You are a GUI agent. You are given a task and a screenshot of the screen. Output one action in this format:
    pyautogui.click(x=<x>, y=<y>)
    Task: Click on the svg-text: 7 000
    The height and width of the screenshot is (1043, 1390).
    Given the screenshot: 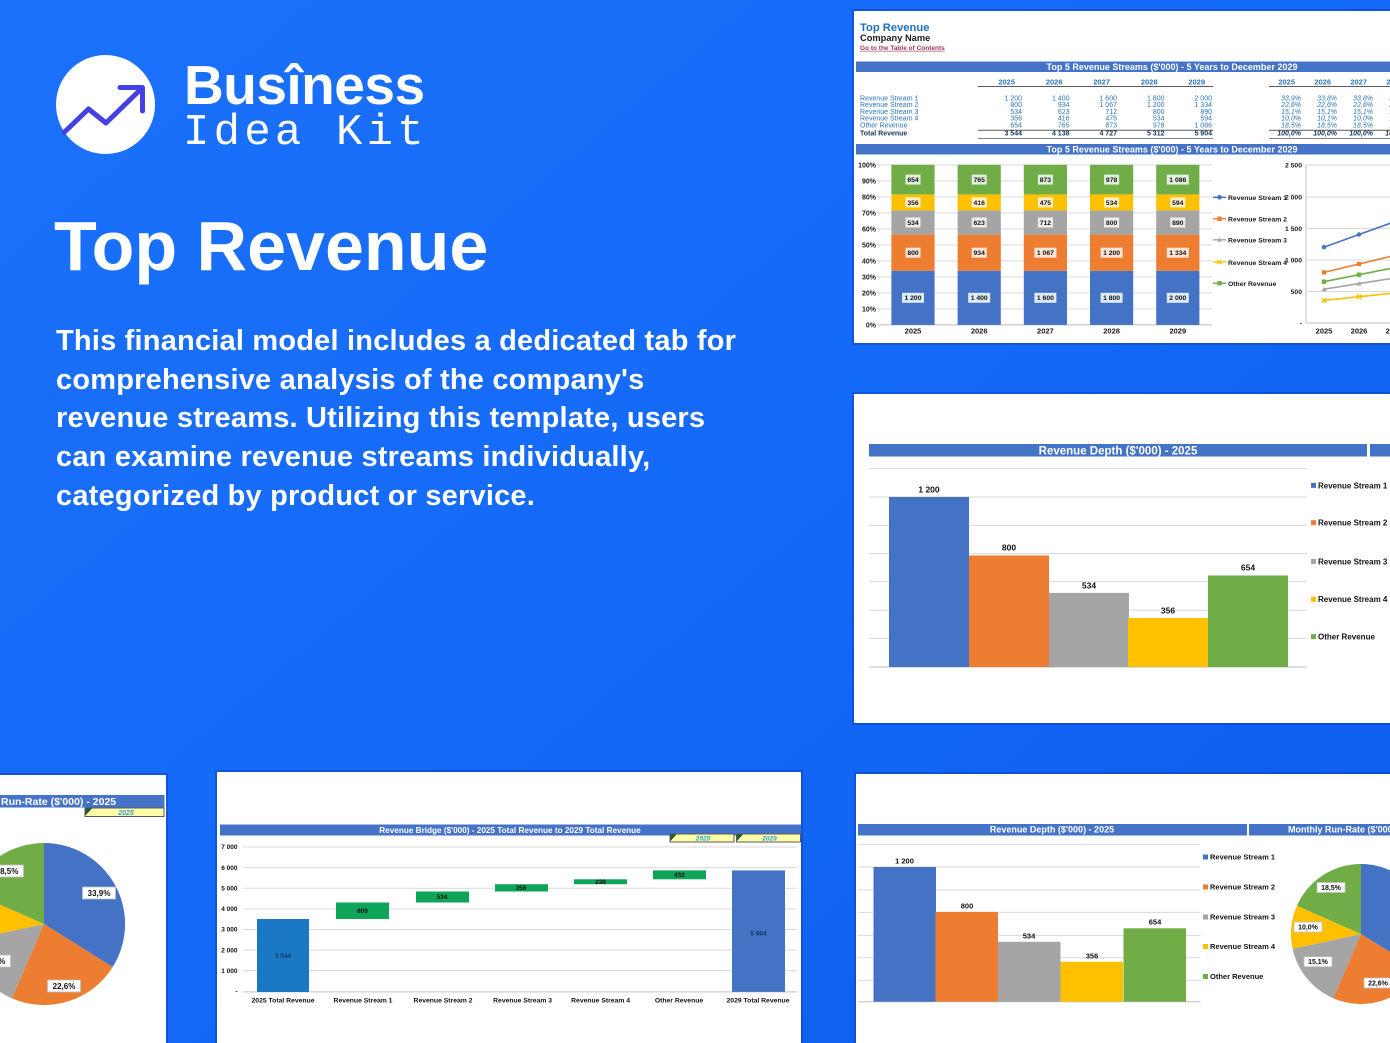 What is the action you would take?
    pyautogui.click(x=229, y=847)
    